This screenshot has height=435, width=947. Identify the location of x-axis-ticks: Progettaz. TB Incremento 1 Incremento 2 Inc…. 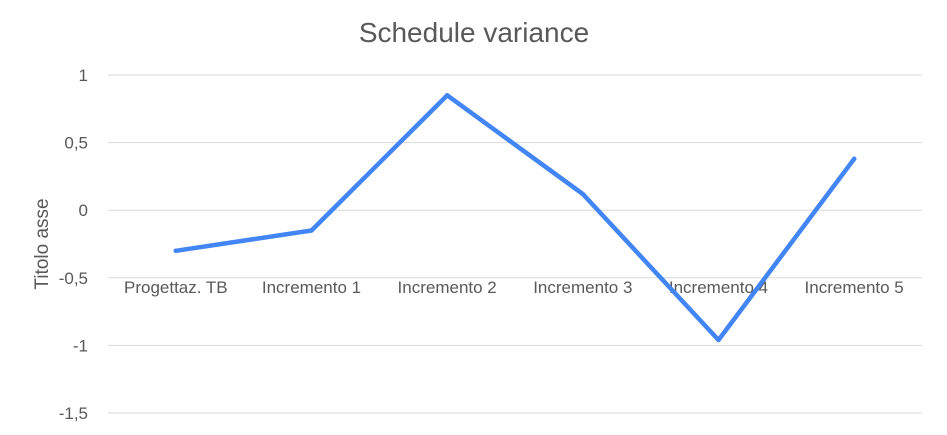
(514, 287).